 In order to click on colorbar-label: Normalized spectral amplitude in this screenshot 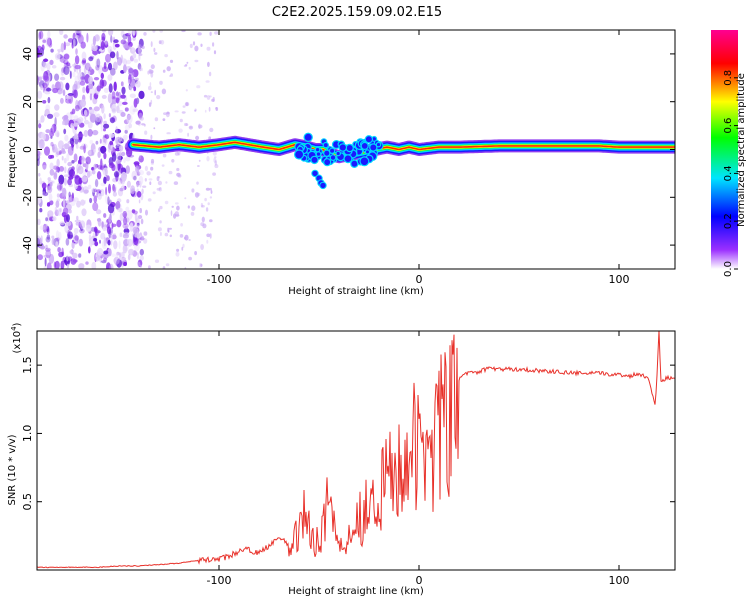, I will do `click(741, 150)`.